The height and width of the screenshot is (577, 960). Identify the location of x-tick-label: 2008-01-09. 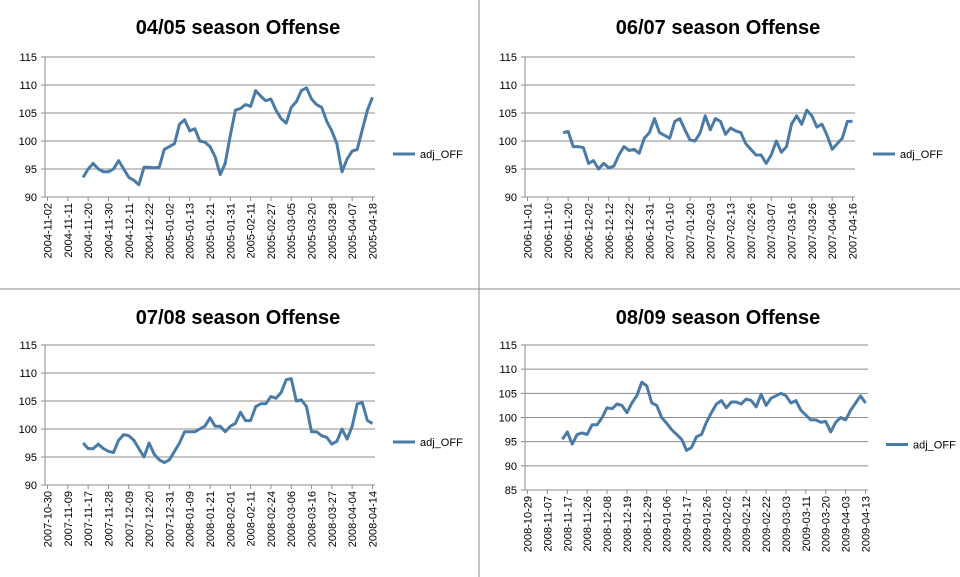
(191, 519).